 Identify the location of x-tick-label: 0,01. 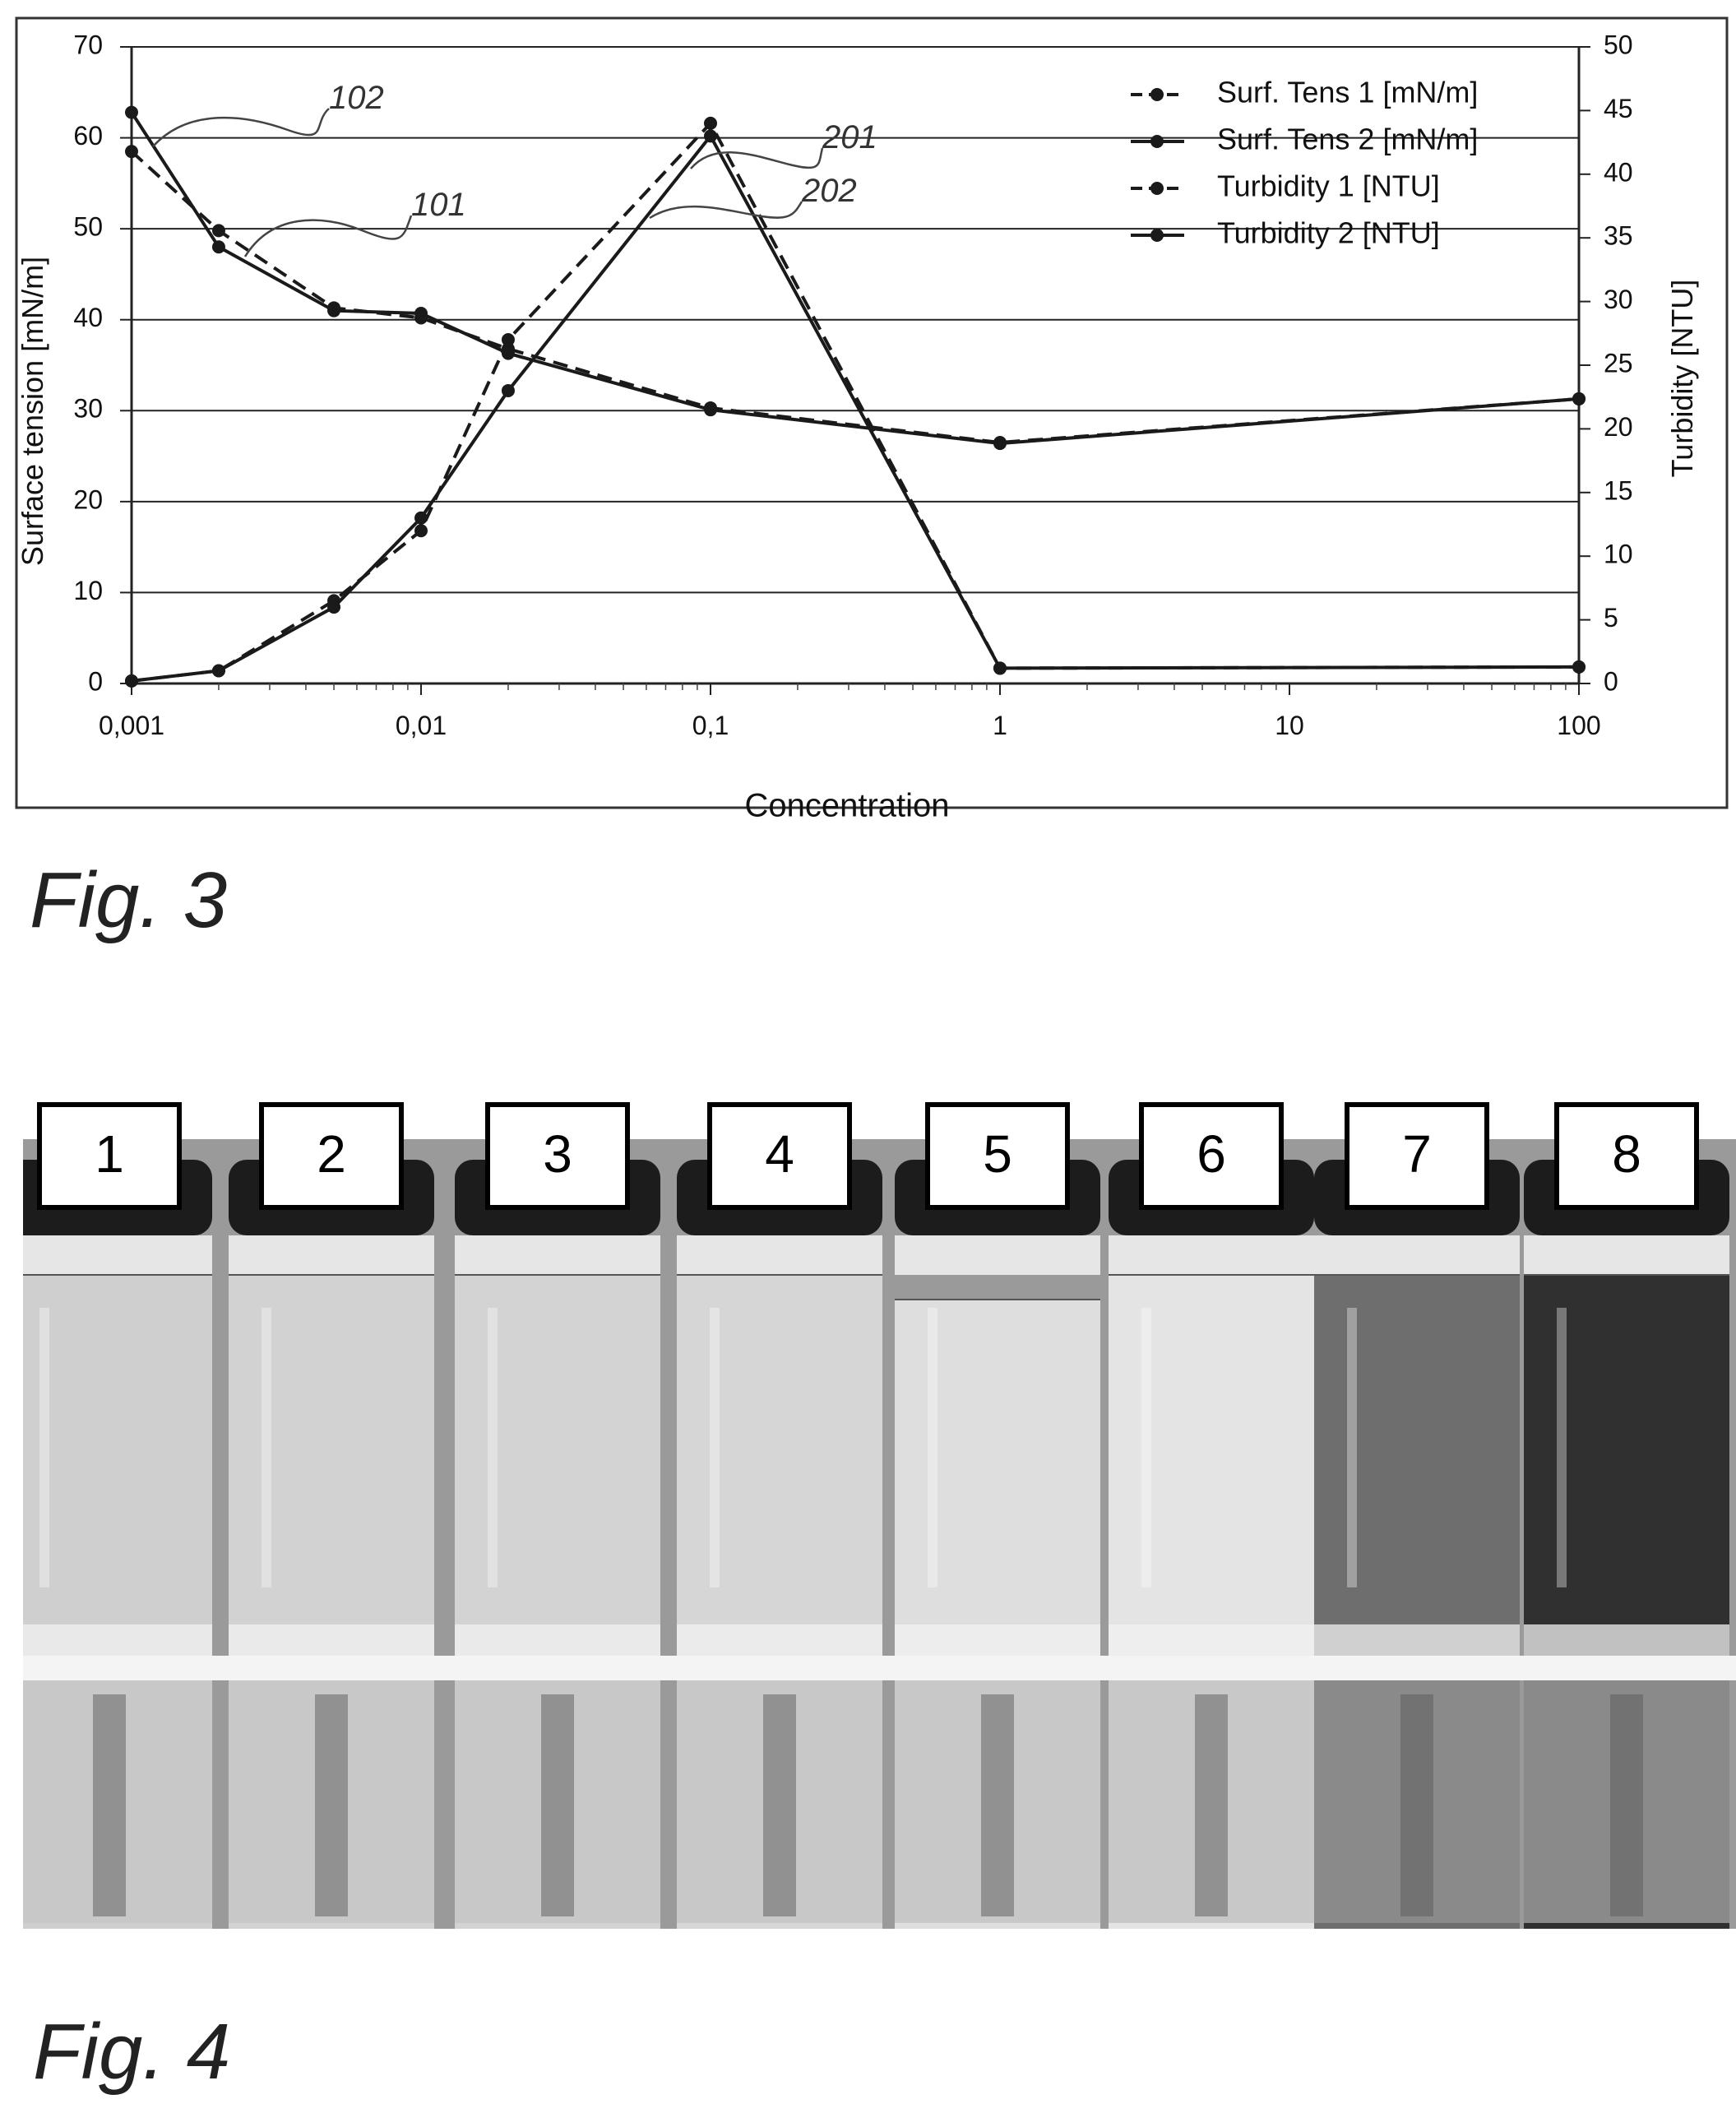
(421, 725).